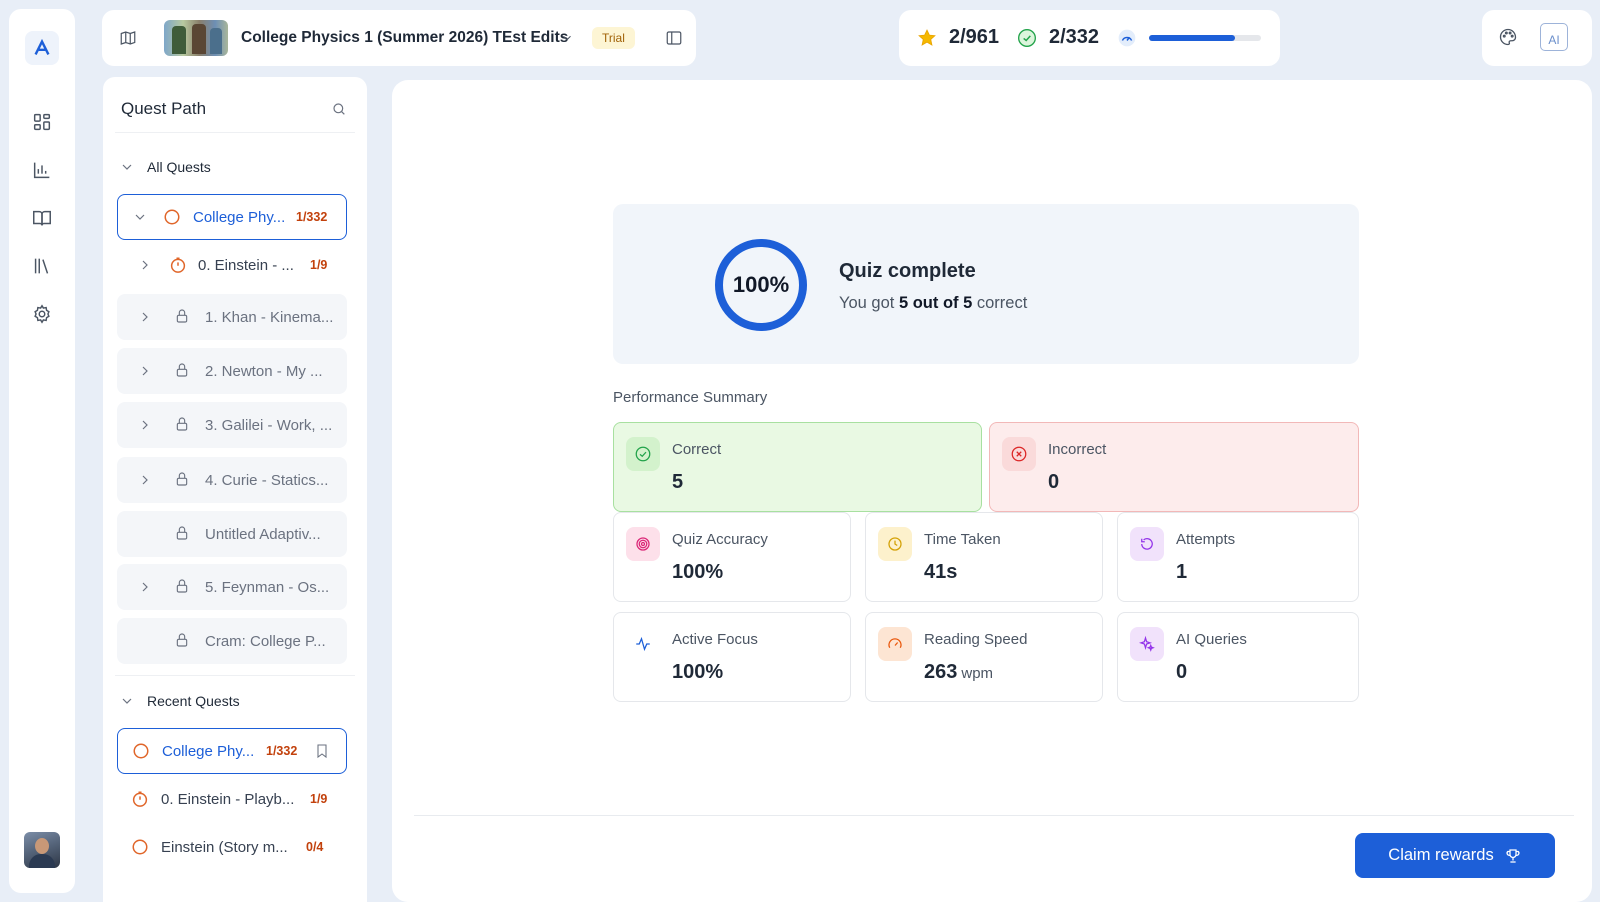  What do you see at coordinates (42, 48) in the screenshot?
I see `app-logo-icon` at bounding box center [42, 48].